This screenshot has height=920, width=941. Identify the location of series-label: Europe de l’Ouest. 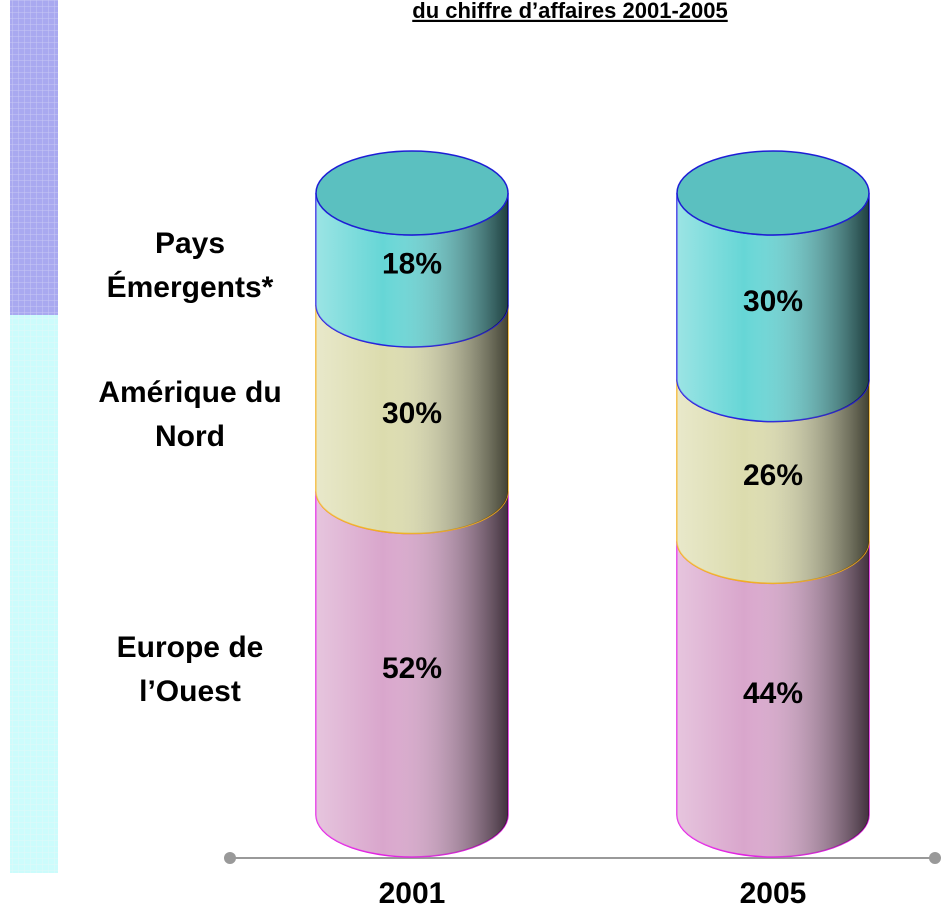
(190, 670).